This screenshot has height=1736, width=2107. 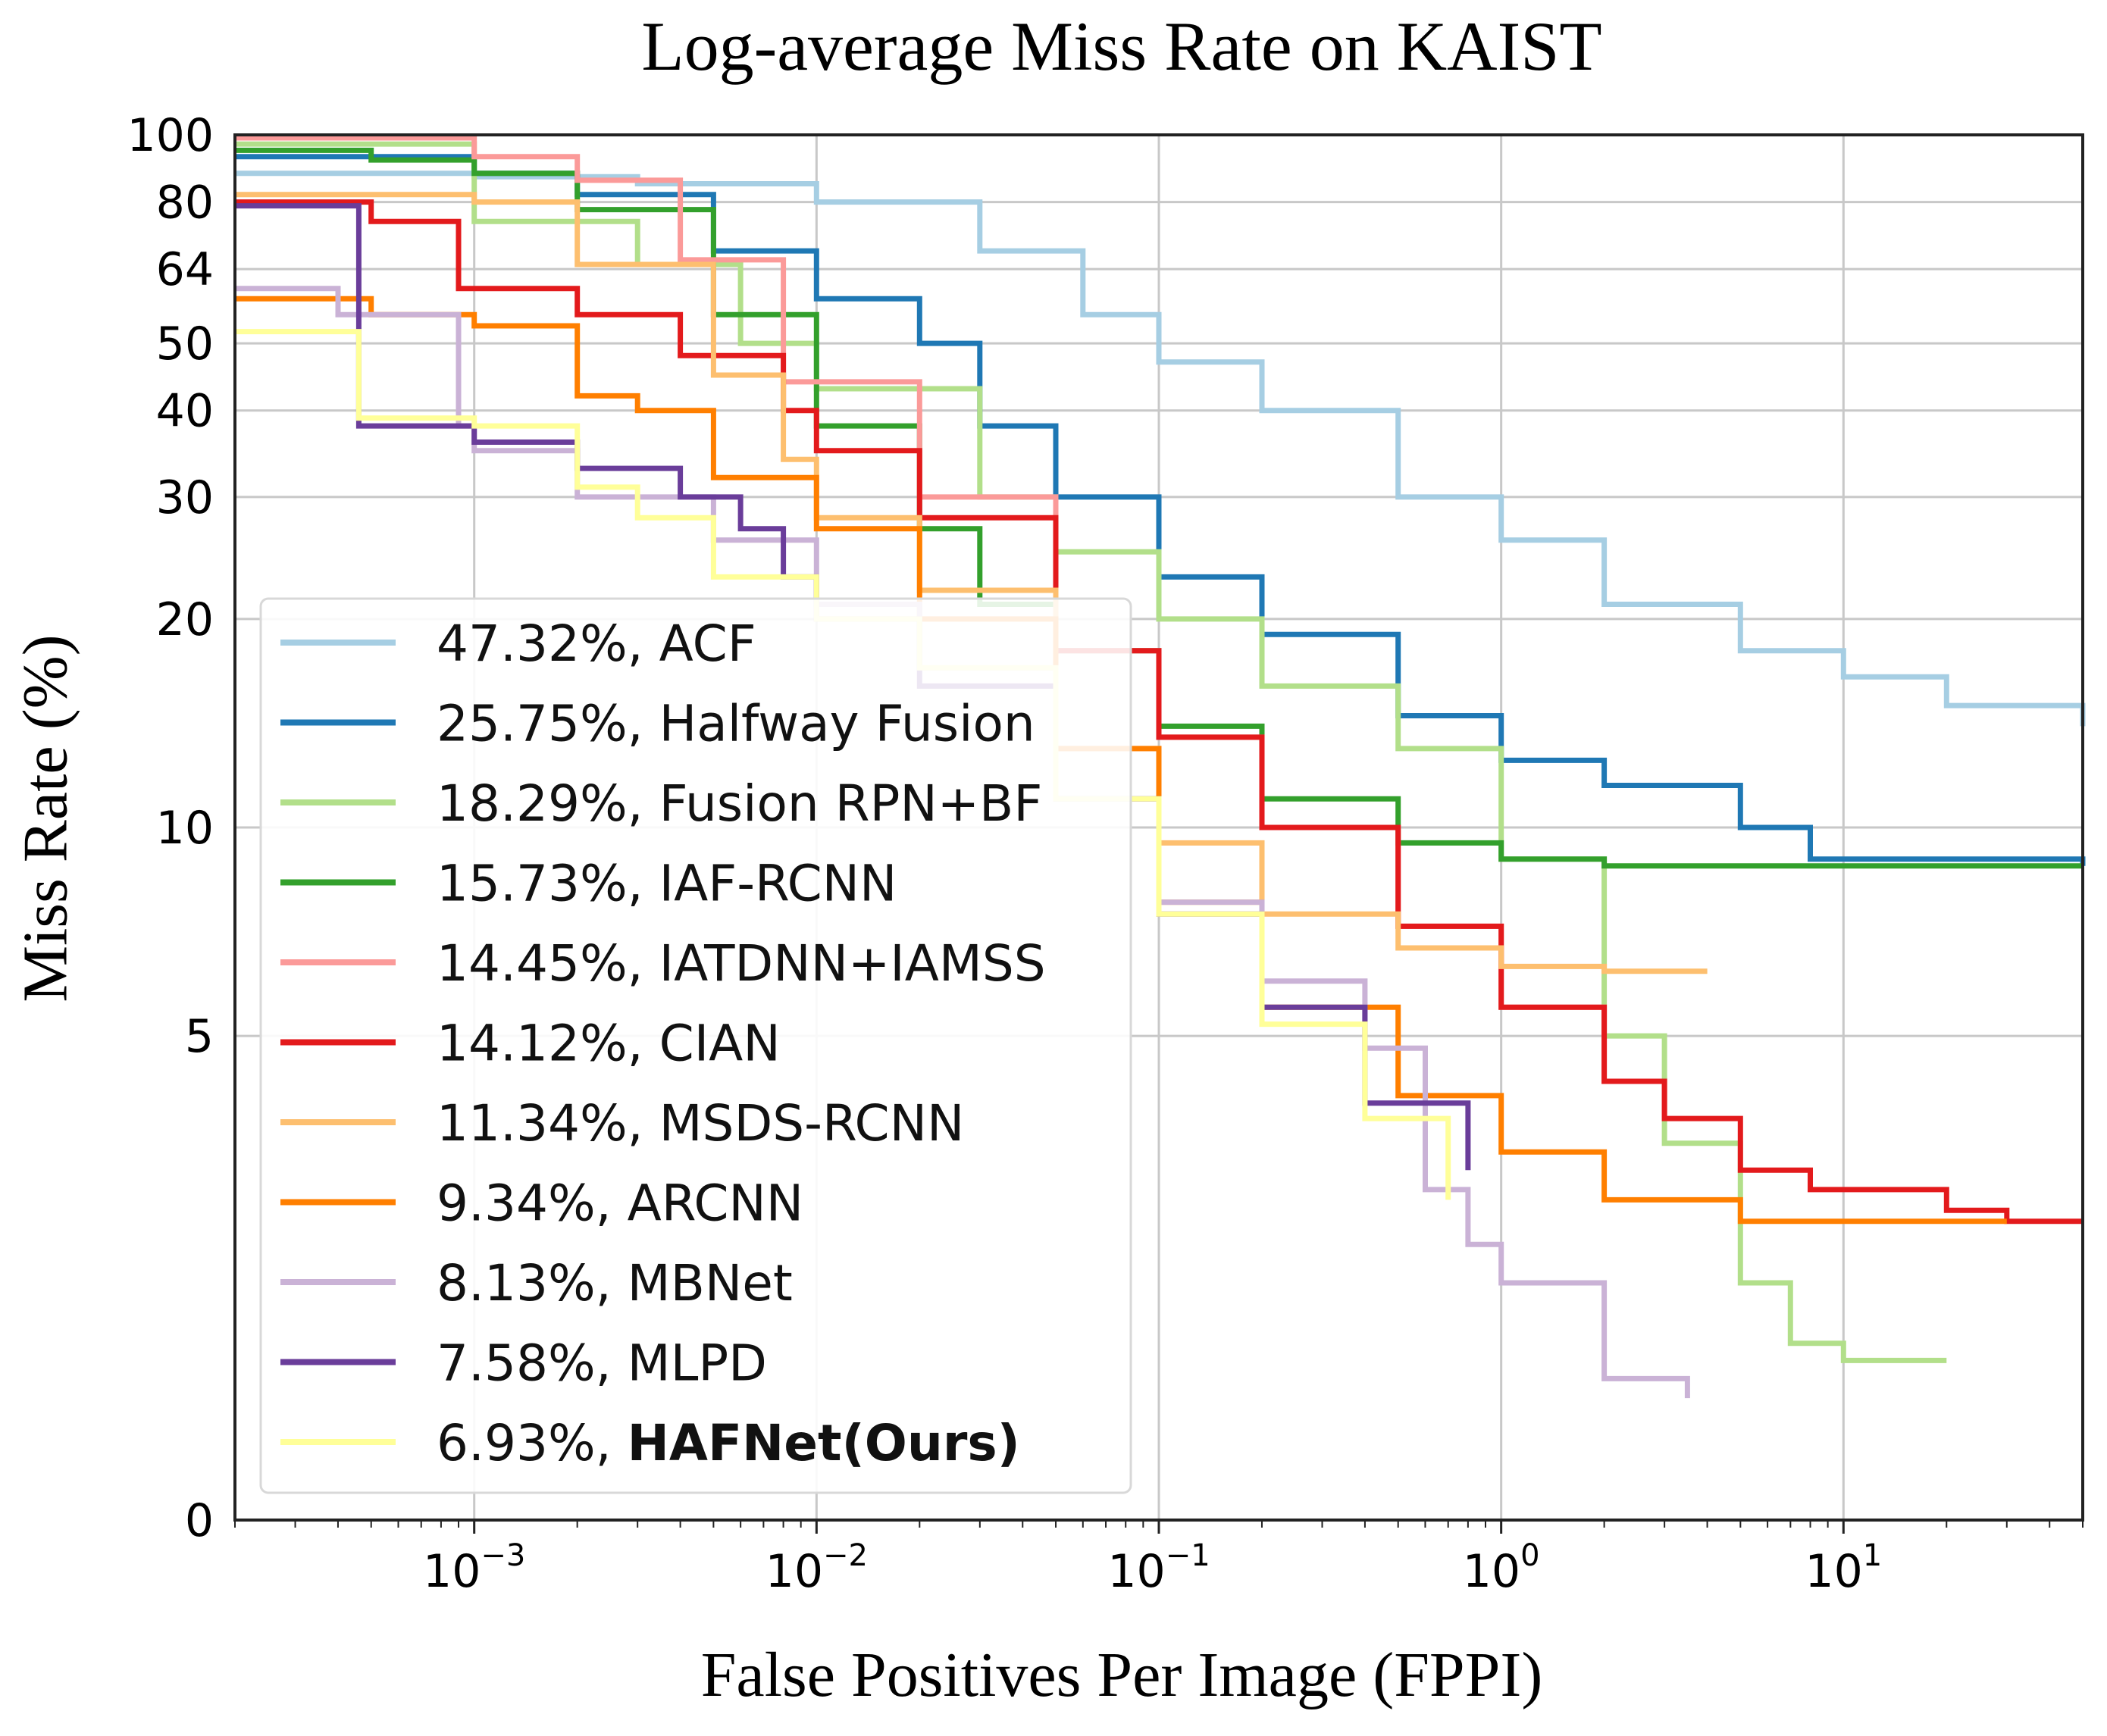 What do you see at coordinates (185, 619) in the screenshot?
I see `y-tick-label: 20` at bounding box center [185, 619].